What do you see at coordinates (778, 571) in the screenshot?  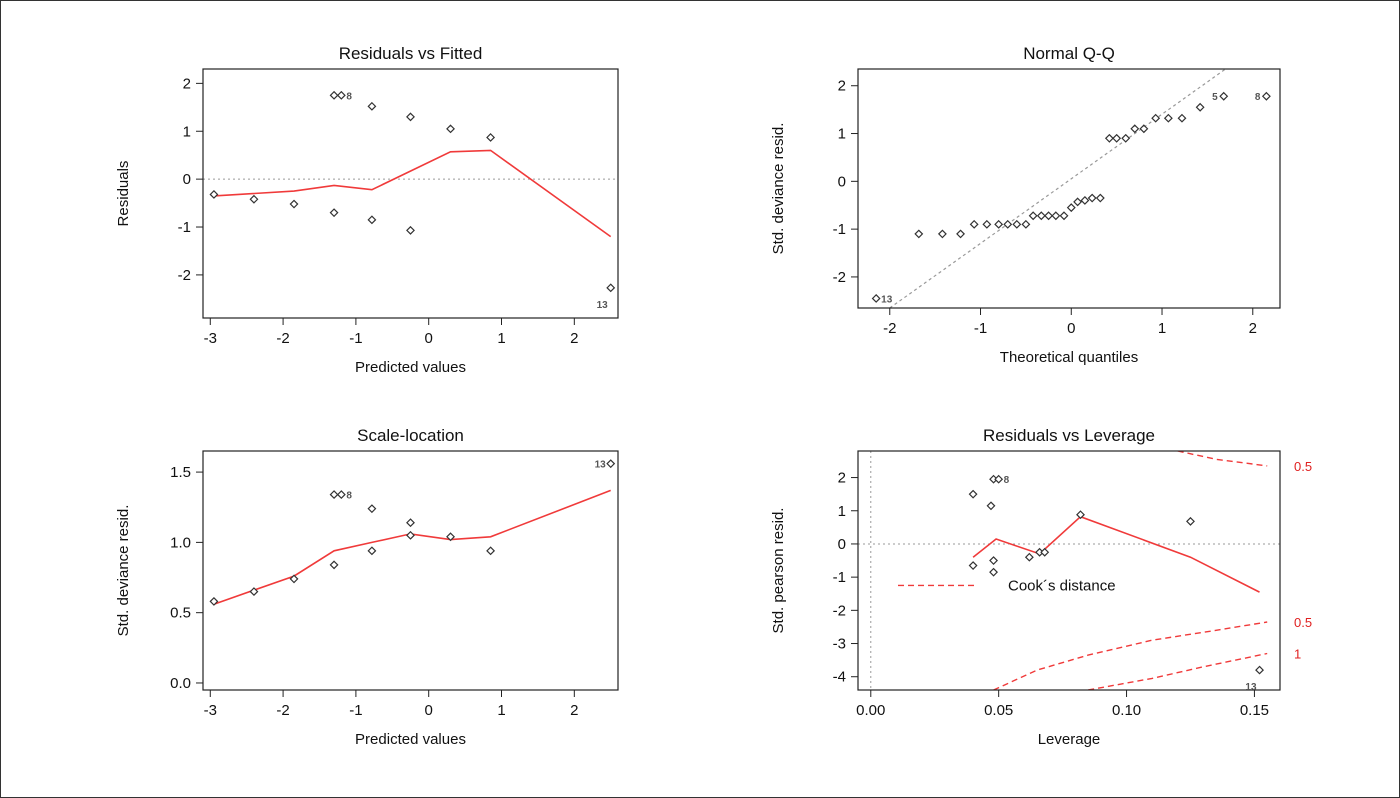 I see `y-axis-label: Std. pearson resid.` at bounding box center [778, 571].